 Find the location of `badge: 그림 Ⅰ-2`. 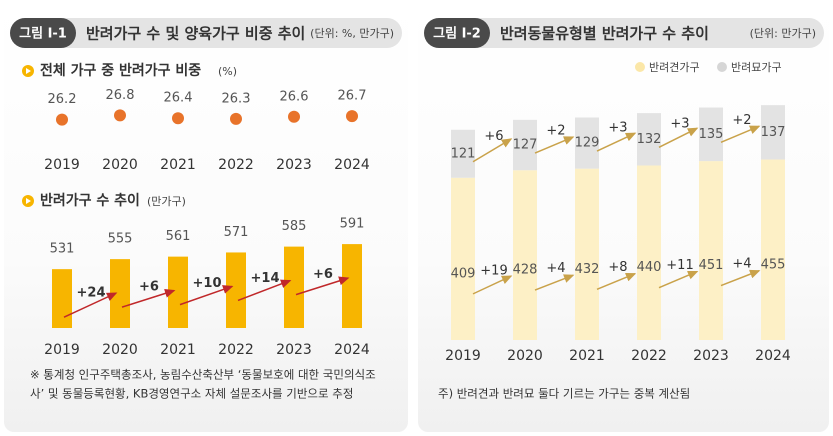

badge: 그림 Ⅰ-2 is located at coordinates (457, 34).